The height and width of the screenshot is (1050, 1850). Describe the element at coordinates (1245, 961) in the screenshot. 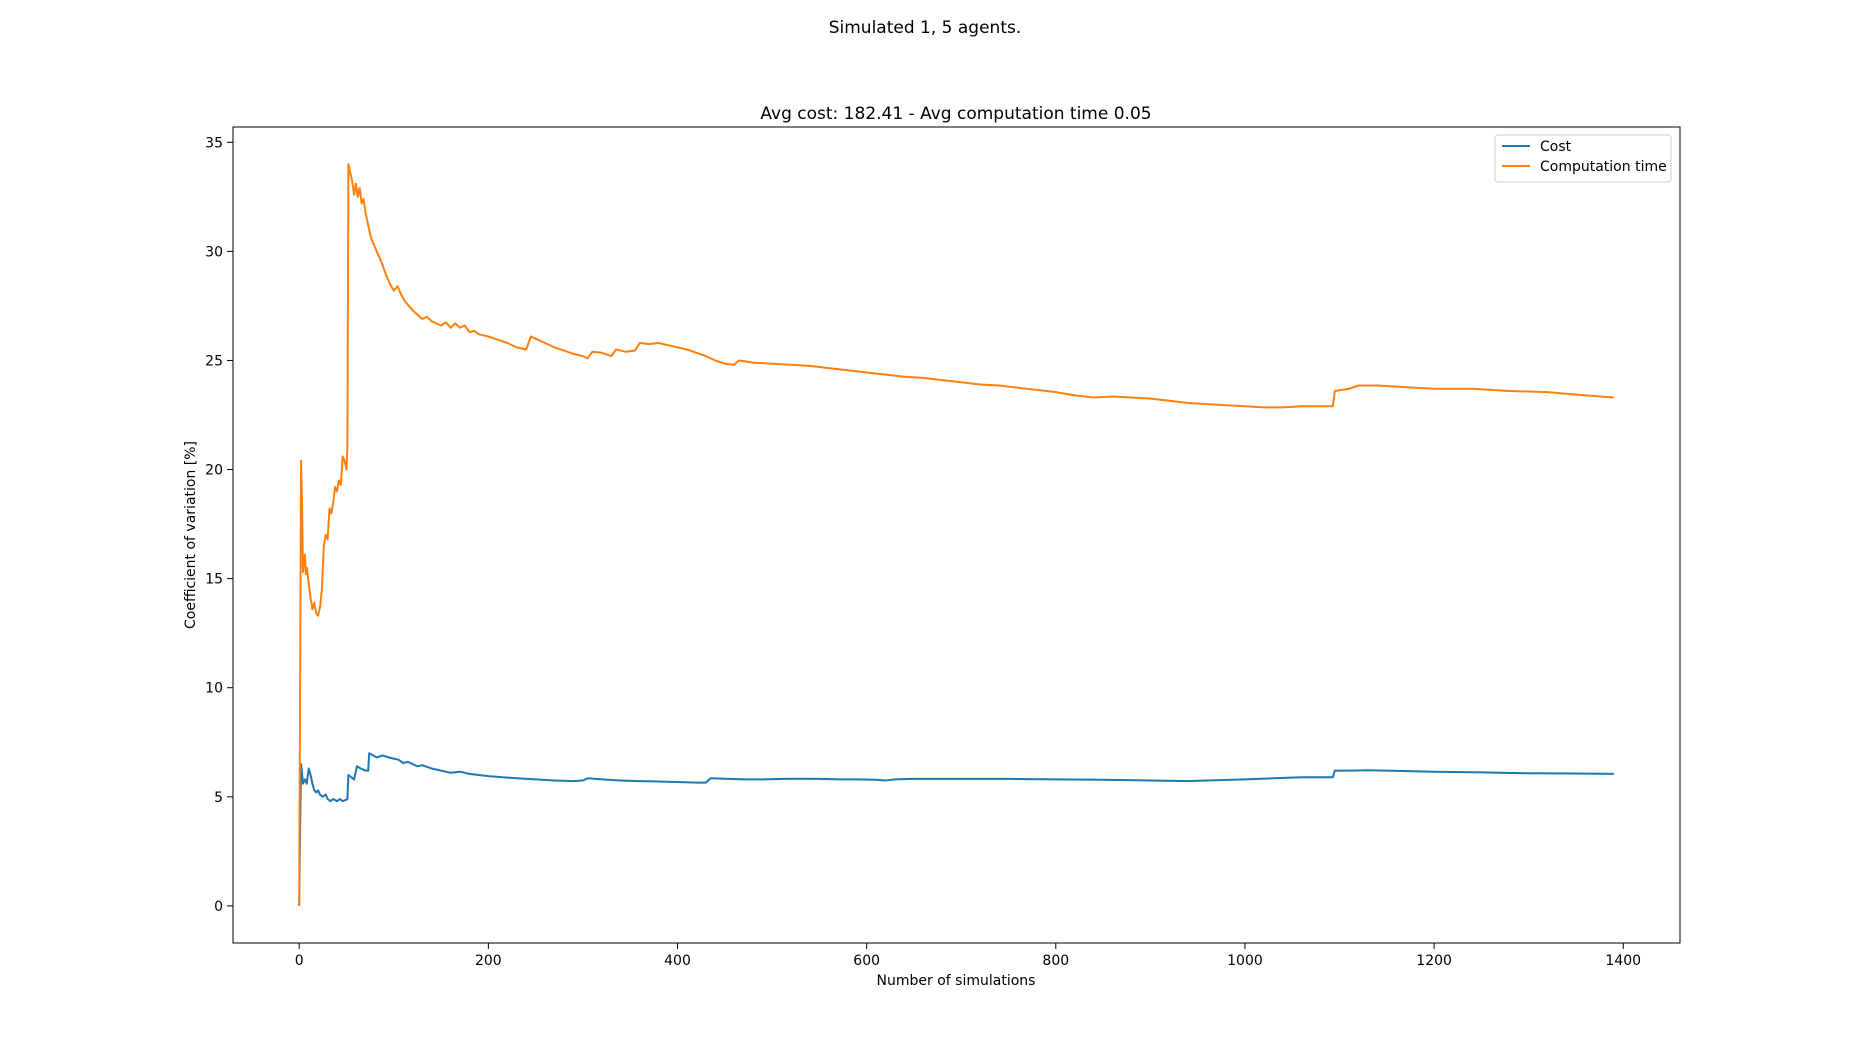

I see `x-tick-label: 1000` at that location.